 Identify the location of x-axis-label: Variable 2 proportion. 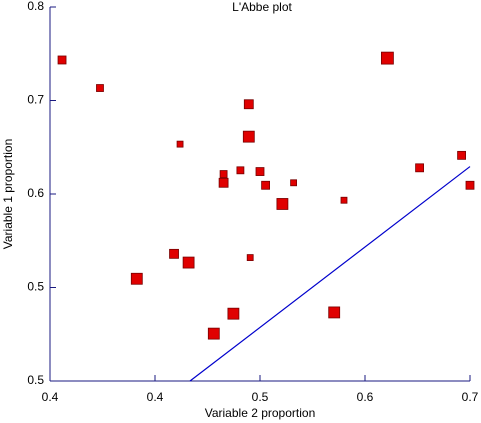
(260, 413).